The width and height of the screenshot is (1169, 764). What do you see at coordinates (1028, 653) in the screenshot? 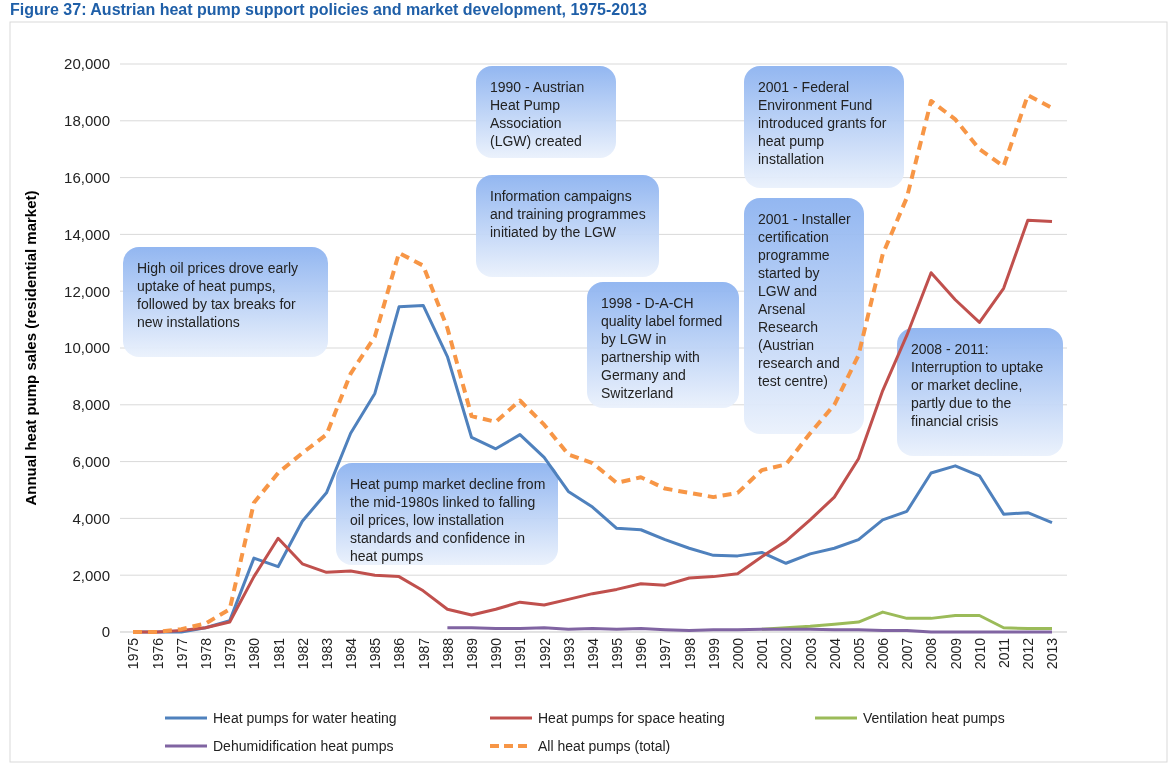
I see `x-tick-label: 2012` at bounding box center [1028, 653].